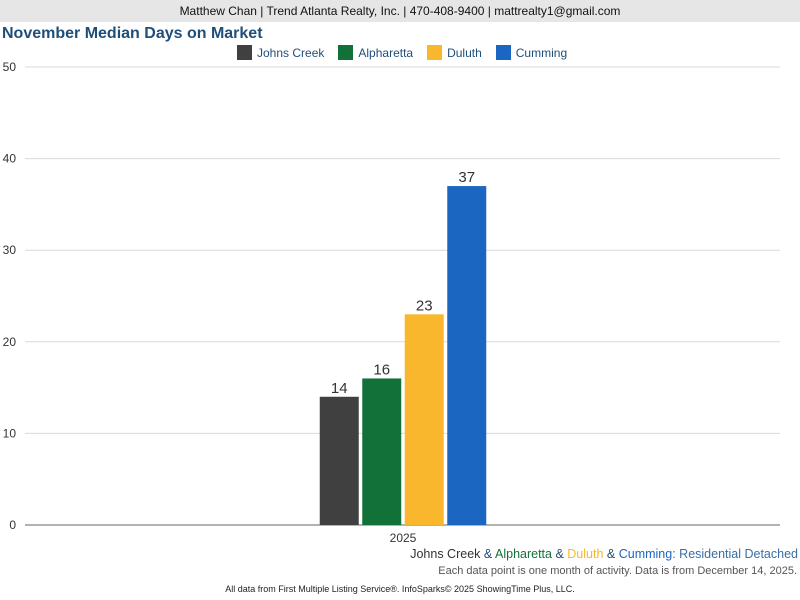  What do you see at coordinates (10, 342) in the screenshot?
I see `y-tick-label: 20` at bounding box center [10, 342].